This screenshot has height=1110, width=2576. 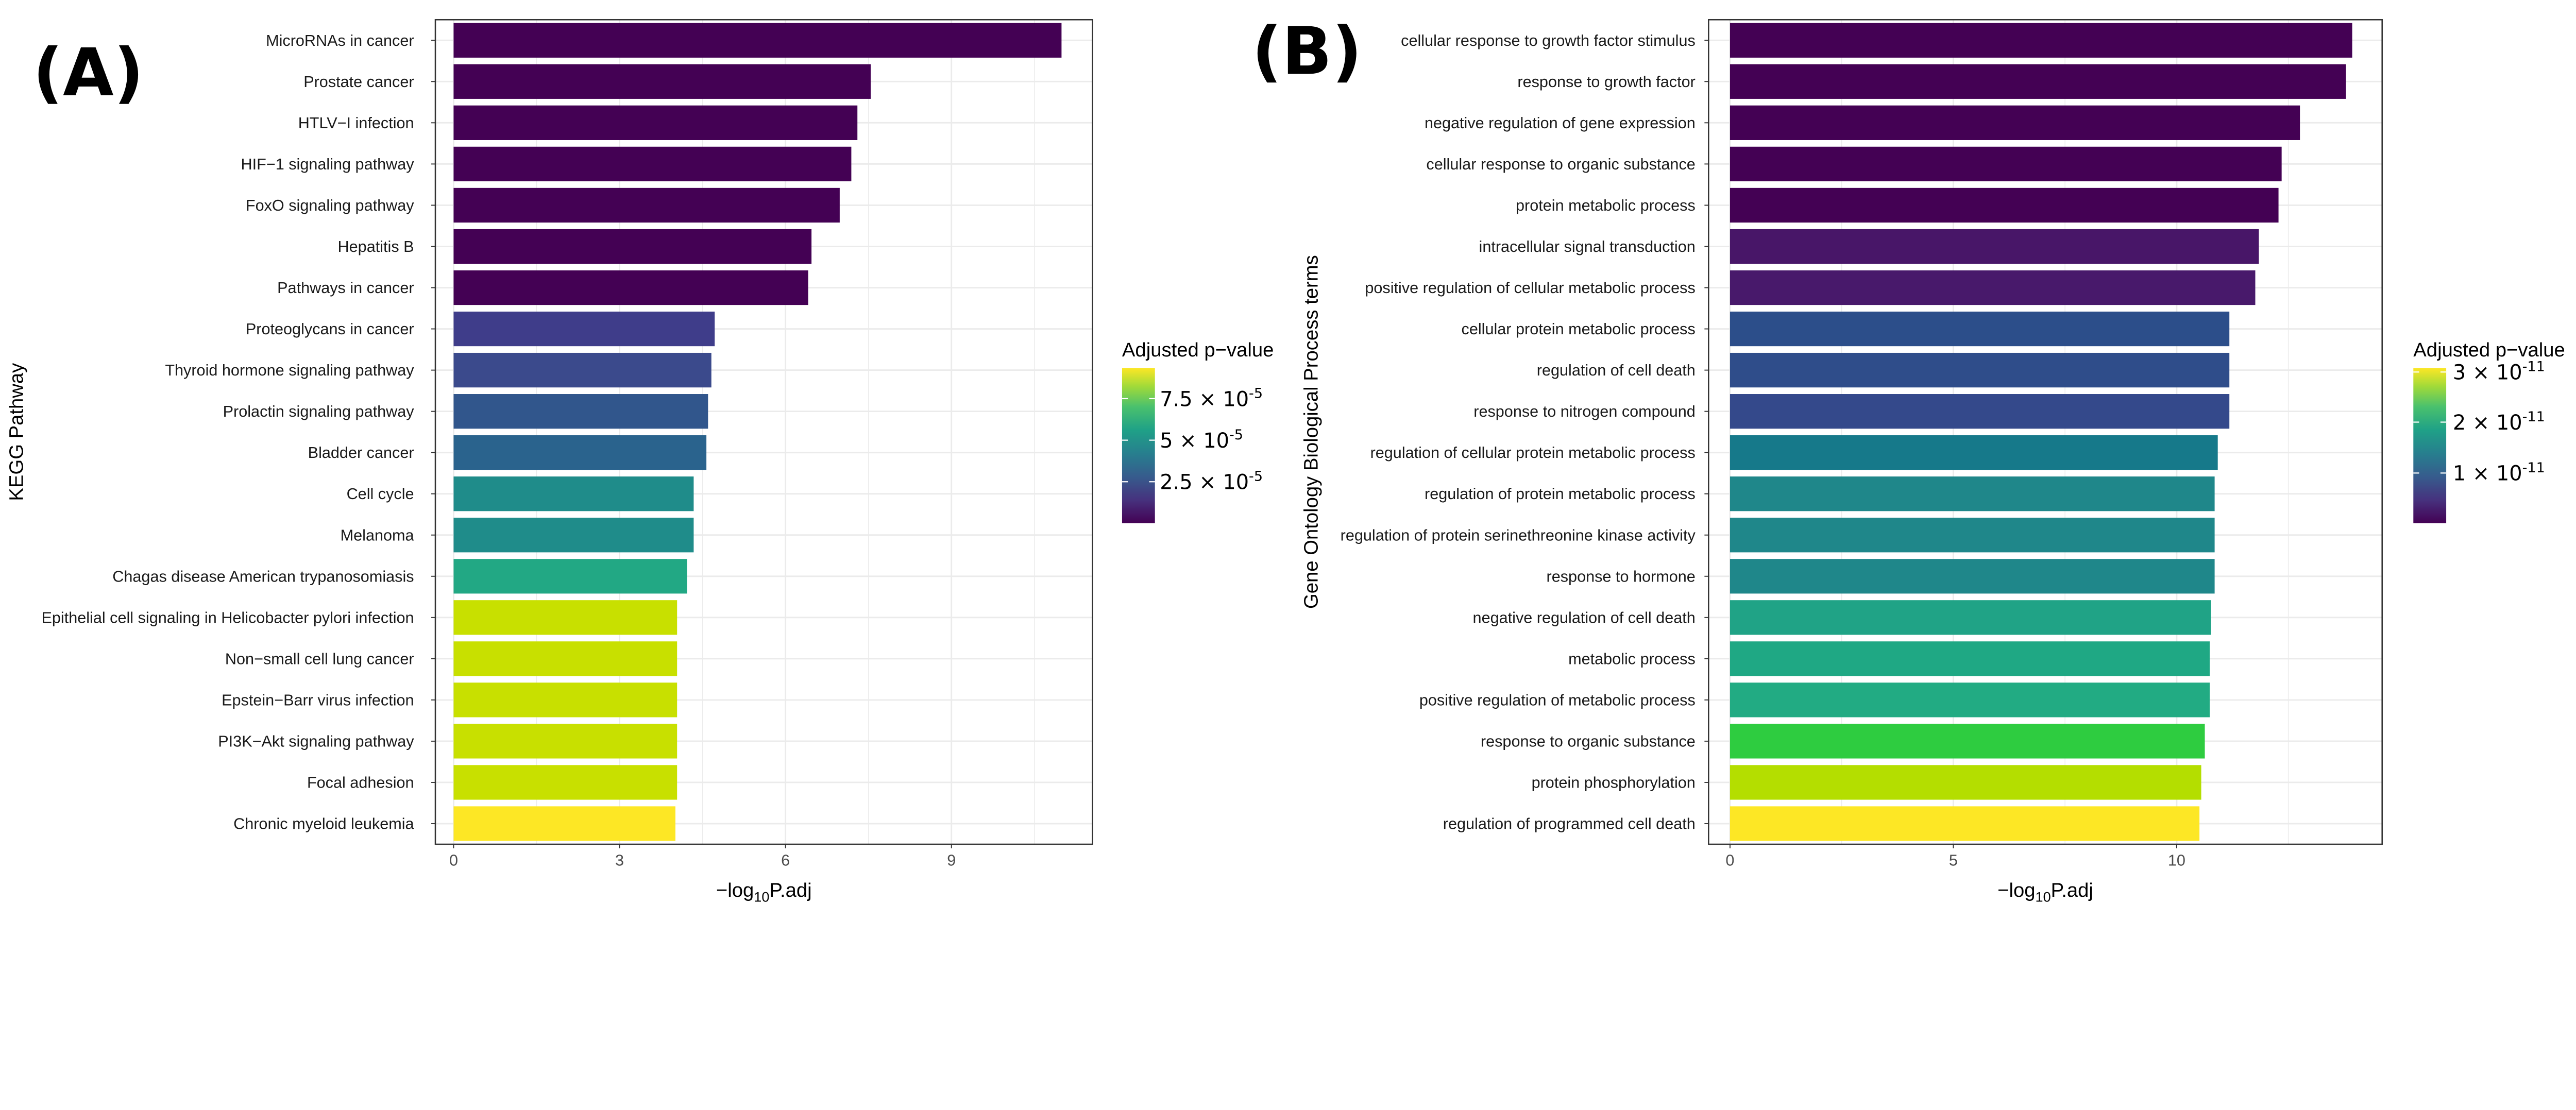 I want to click on category-label: protein metabolic process, so click(x=1606, y=205).